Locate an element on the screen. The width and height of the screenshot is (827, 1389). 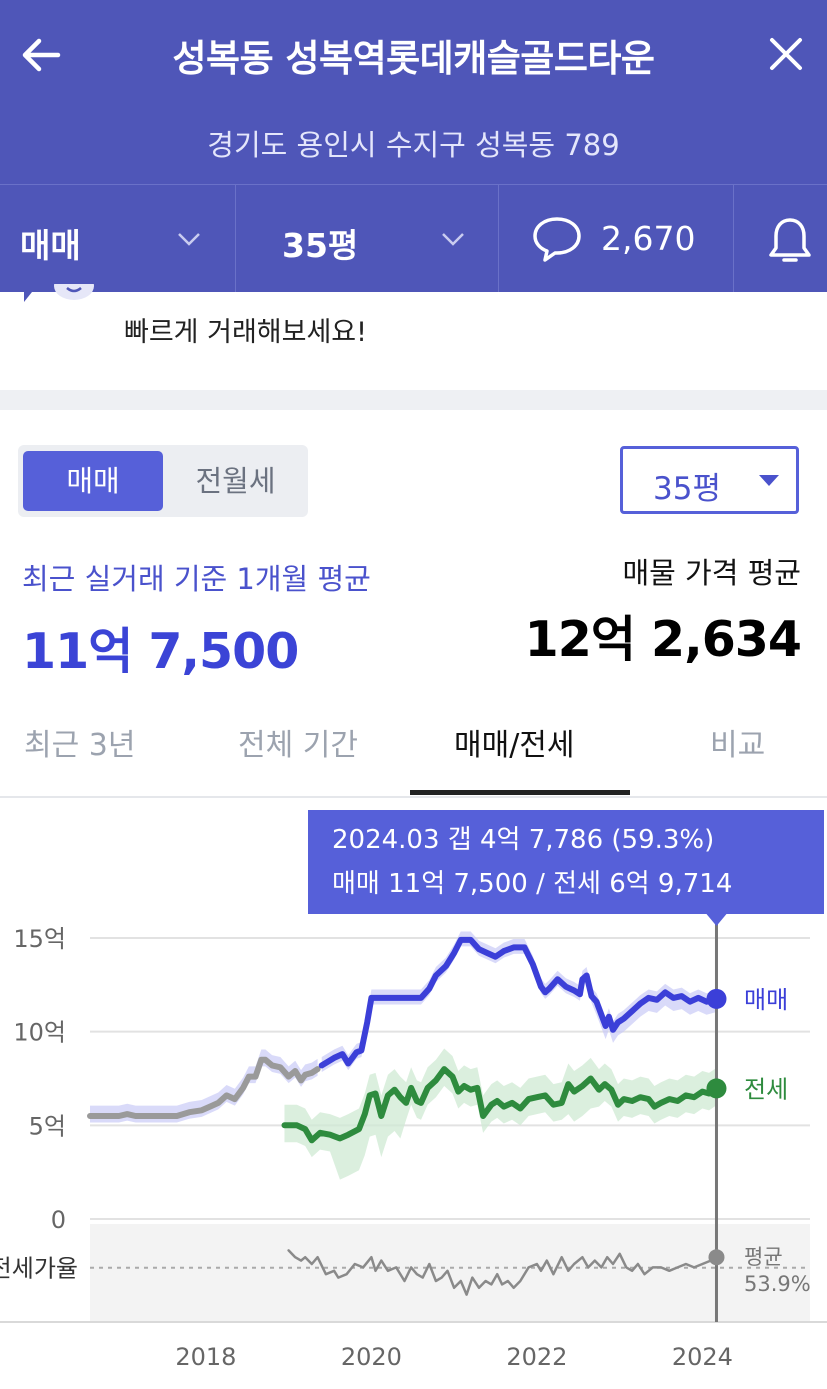
jeonse-ratio-line is located at coordinates (502, 1272).